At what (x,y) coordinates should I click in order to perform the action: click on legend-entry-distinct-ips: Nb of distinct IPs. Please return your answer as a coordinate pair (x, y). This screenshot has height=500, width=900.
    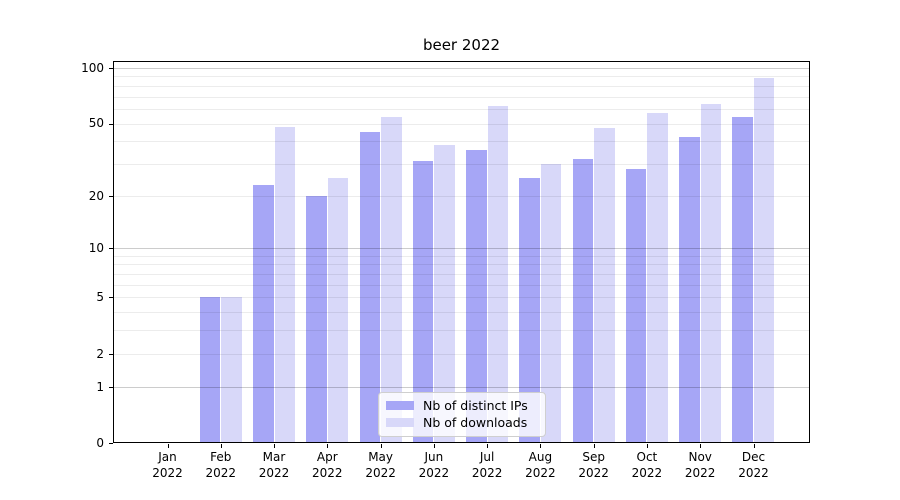
    Looking at the image, I should click on (461, 405).